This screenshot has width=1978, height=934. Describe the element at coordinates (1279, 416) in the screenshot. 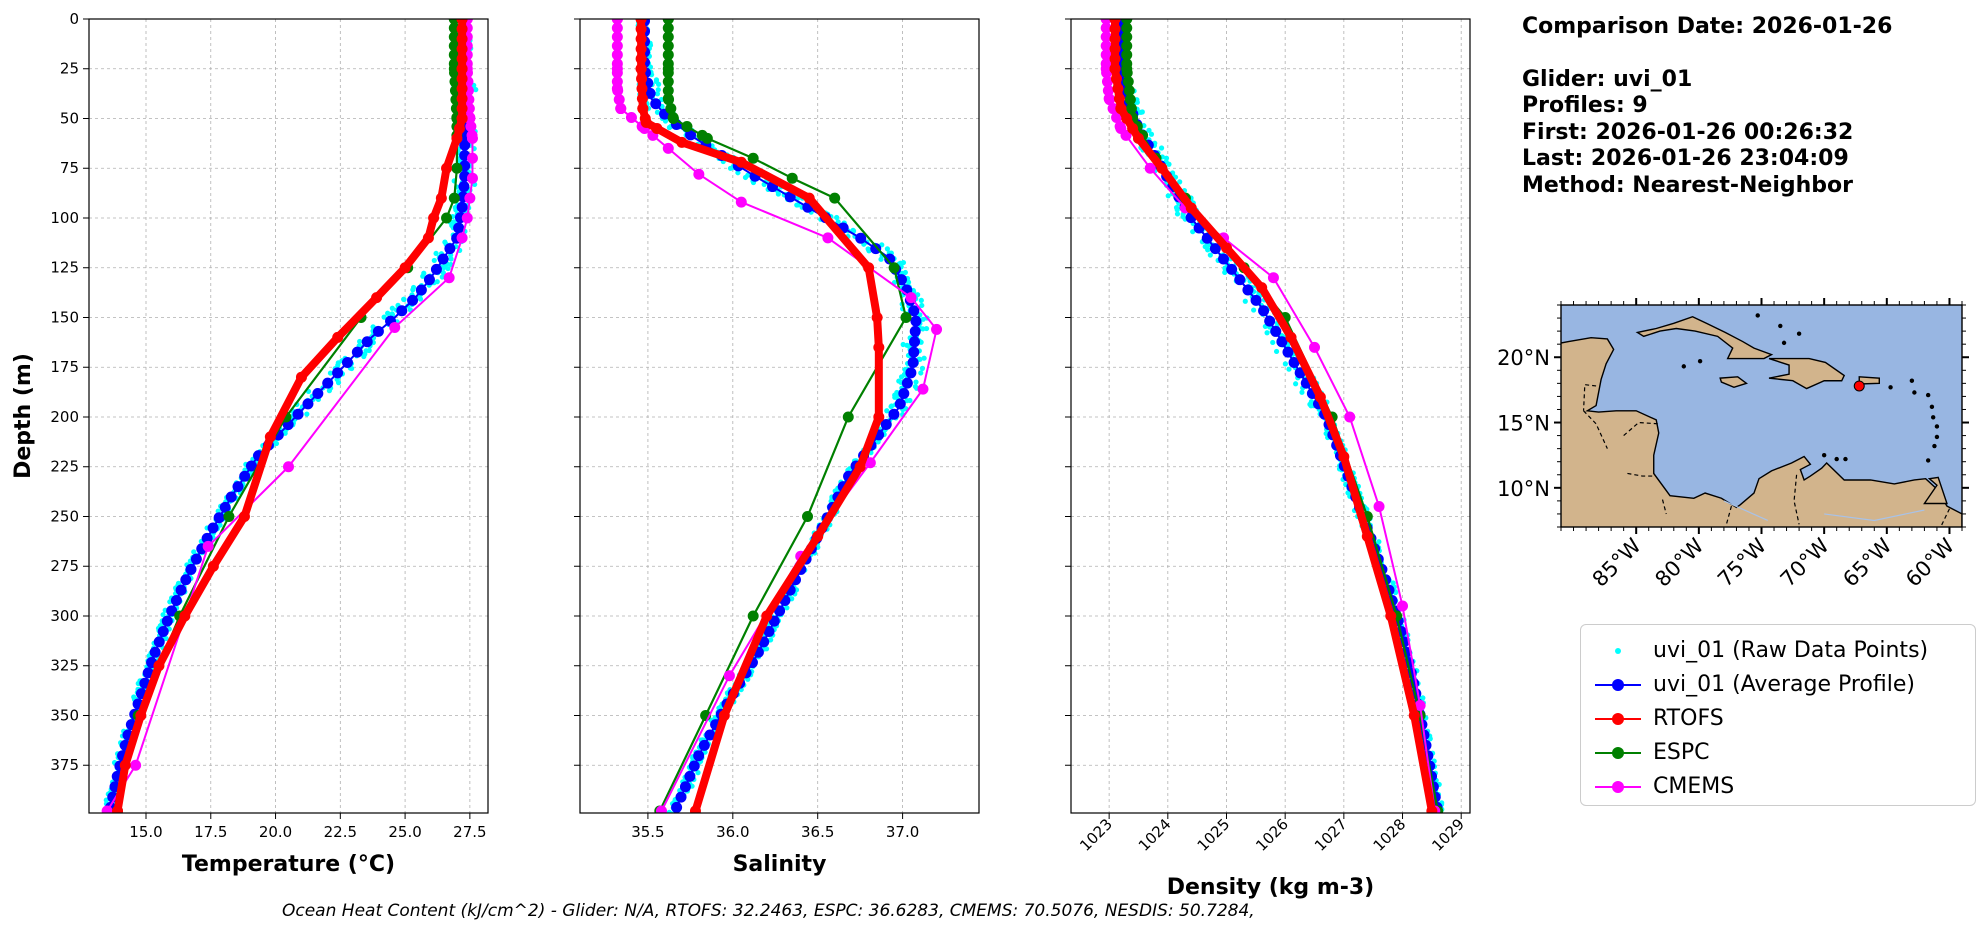

I see `series-avg` at that location.